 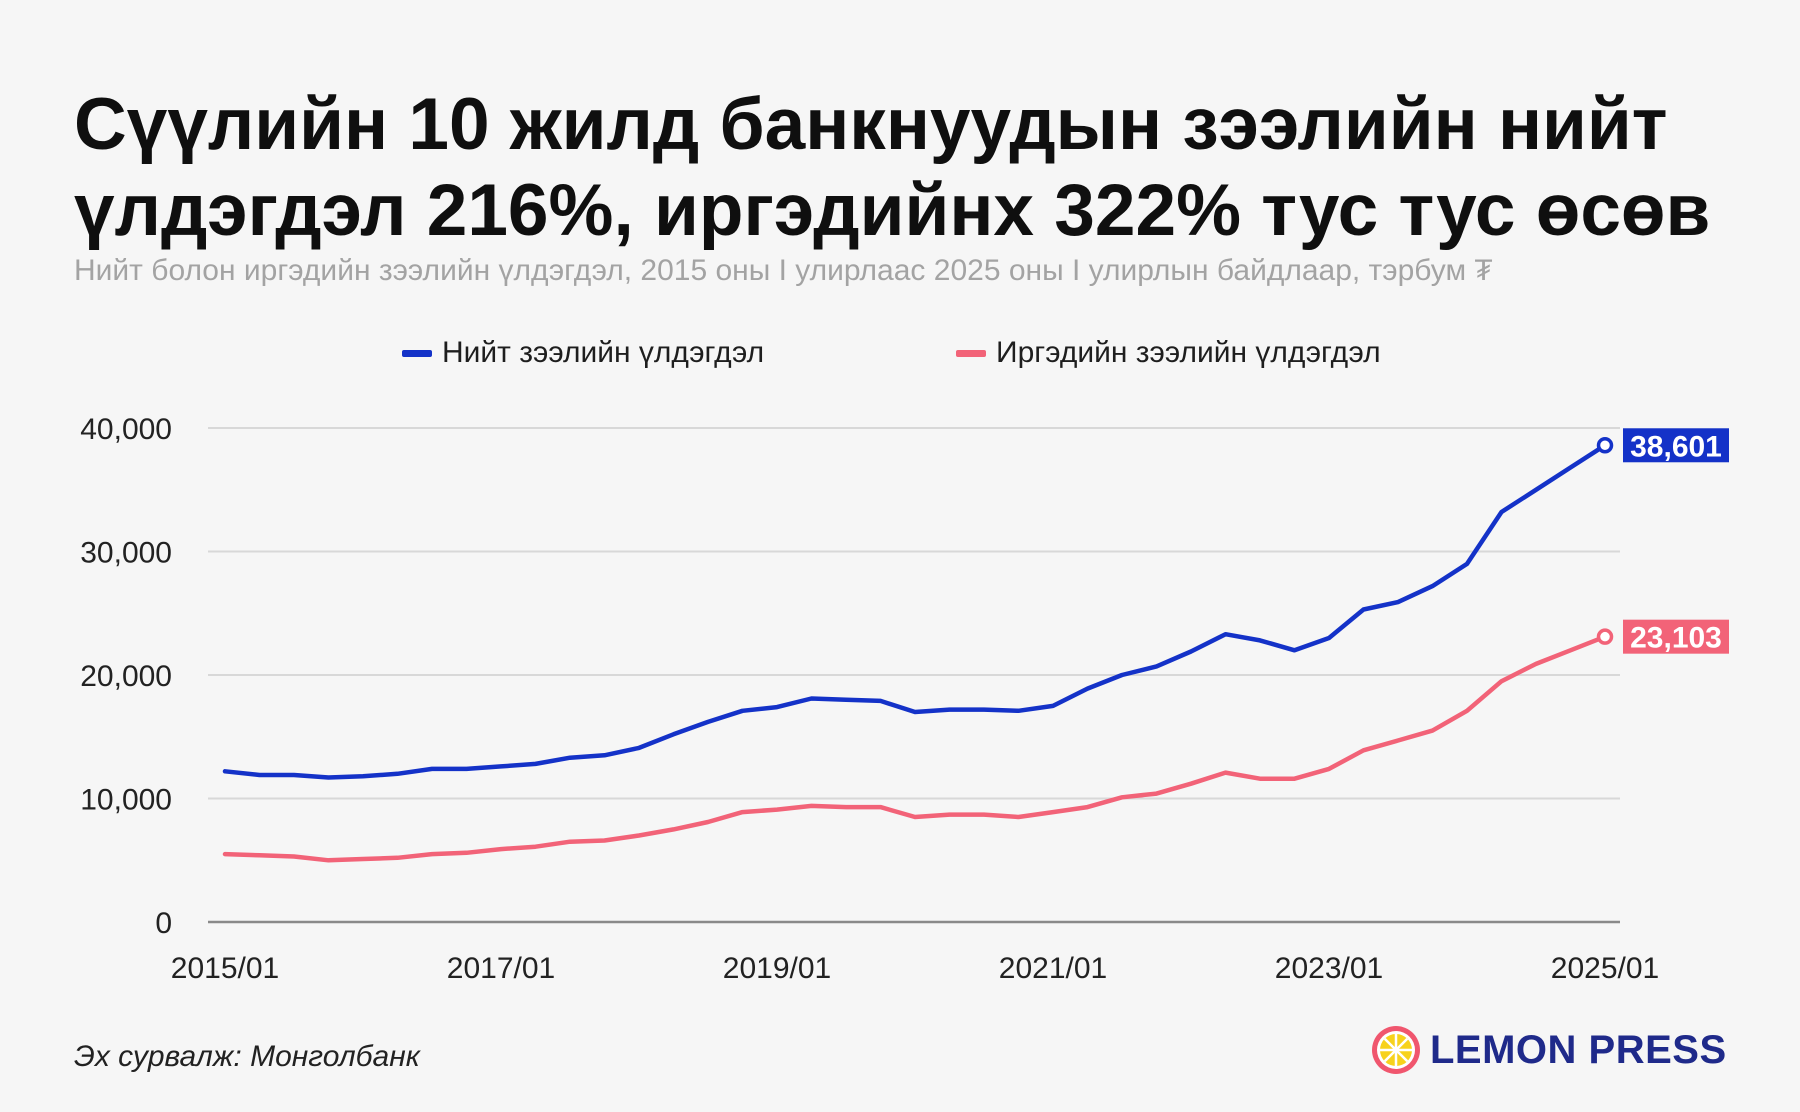 I want to click on y-tick-label: 10,000, so click(x=126, y=800).